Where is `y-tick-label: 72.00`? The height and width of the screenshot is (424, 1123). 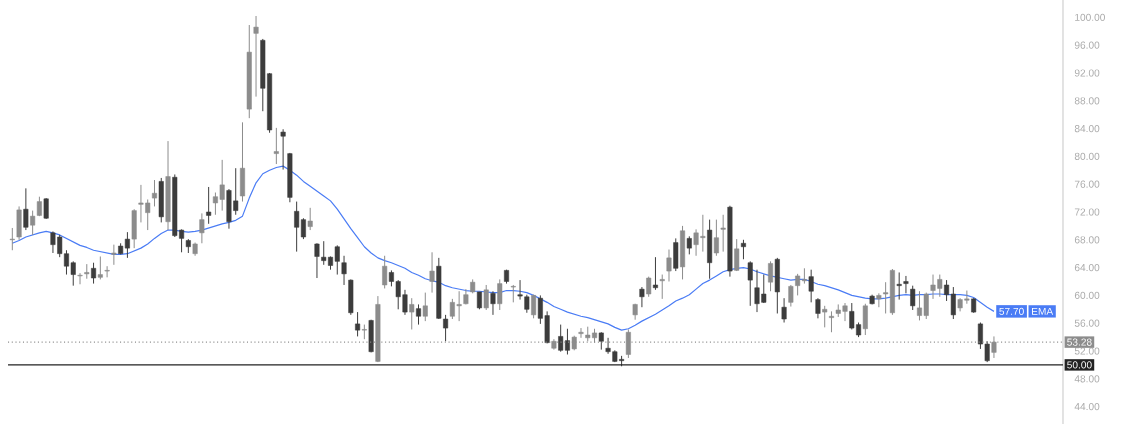
y-tick-label: 72.00 is located at coordinates (1087, 212).